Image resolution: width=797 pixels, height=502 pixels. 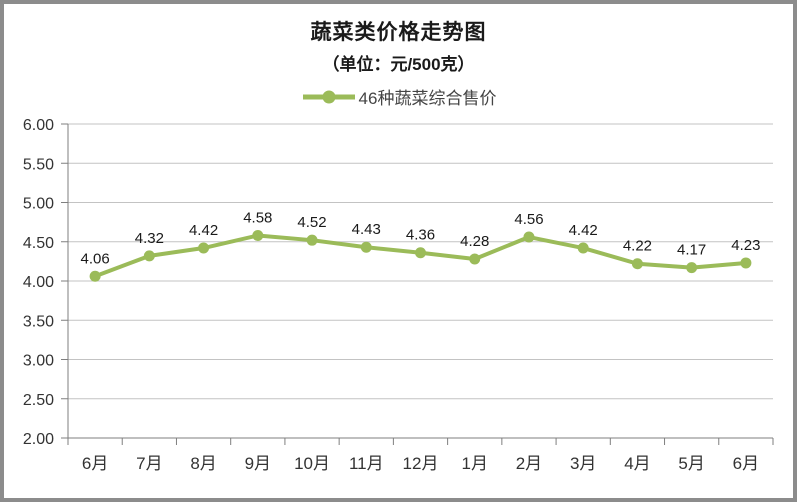 I want to click on x-axis-label: 7月, so click(x=149, y=463).